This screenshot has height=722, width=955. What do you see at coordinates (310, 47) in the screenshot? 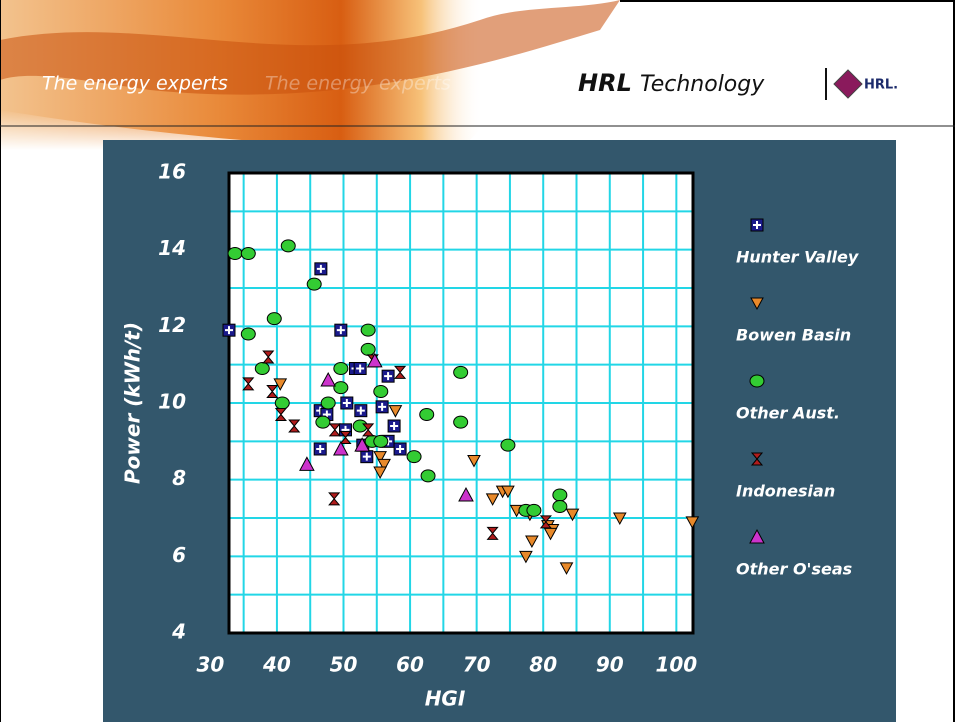
I see `flame-streak` at bounding box center [310, 47].